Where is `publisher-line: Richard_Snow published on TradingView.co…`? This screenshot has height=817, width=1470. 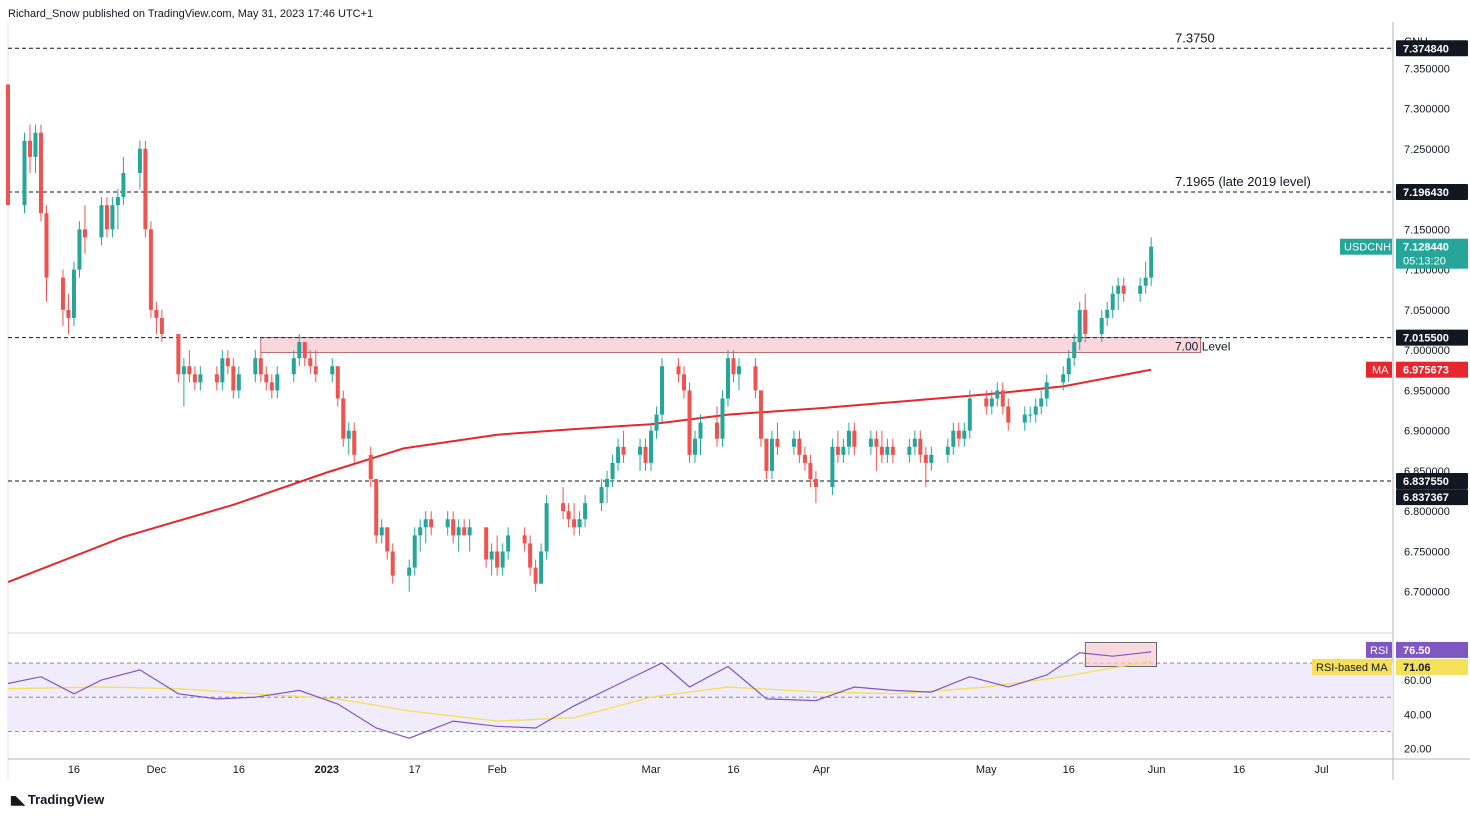
publisher-line: Richard_Snow published on TradingView.co… is located at coordinates (191, 14).